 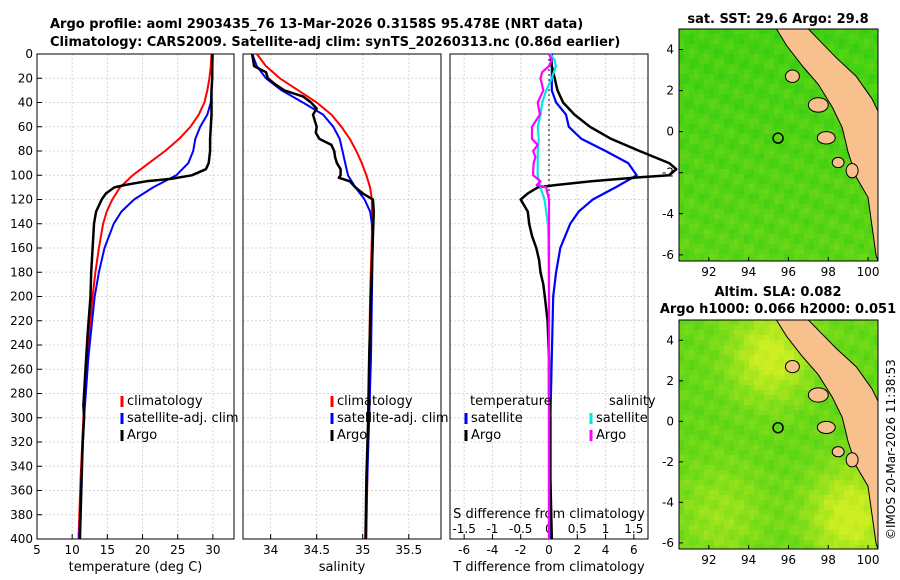 What do you see at coordinates (21, 418) in the screenshot?
I see `y-tick-label: 300` at bounding box center [21, 418].